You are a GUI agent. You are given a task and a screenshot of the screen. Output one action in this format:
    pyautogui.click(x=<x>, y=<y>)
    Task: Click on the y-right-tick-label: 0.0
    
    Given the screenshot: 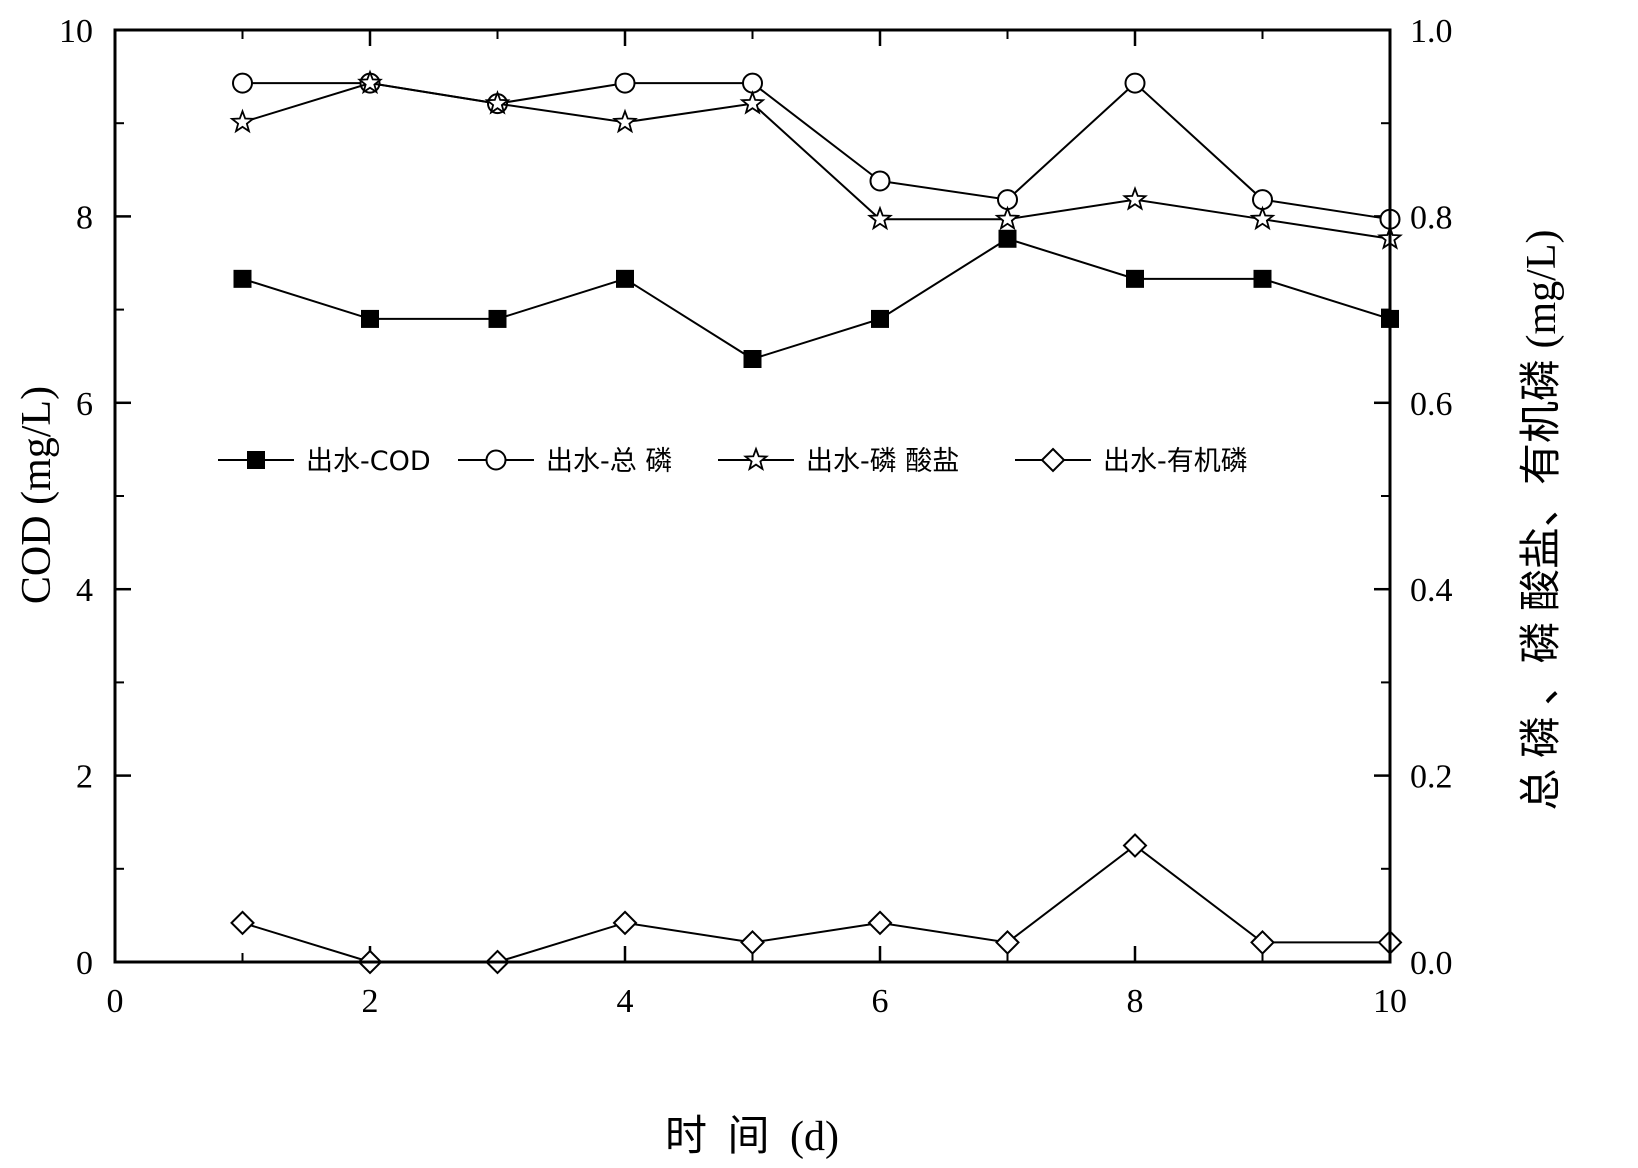 What is the action you would take?
    pyautogui.click(x=1431, y=963)
    